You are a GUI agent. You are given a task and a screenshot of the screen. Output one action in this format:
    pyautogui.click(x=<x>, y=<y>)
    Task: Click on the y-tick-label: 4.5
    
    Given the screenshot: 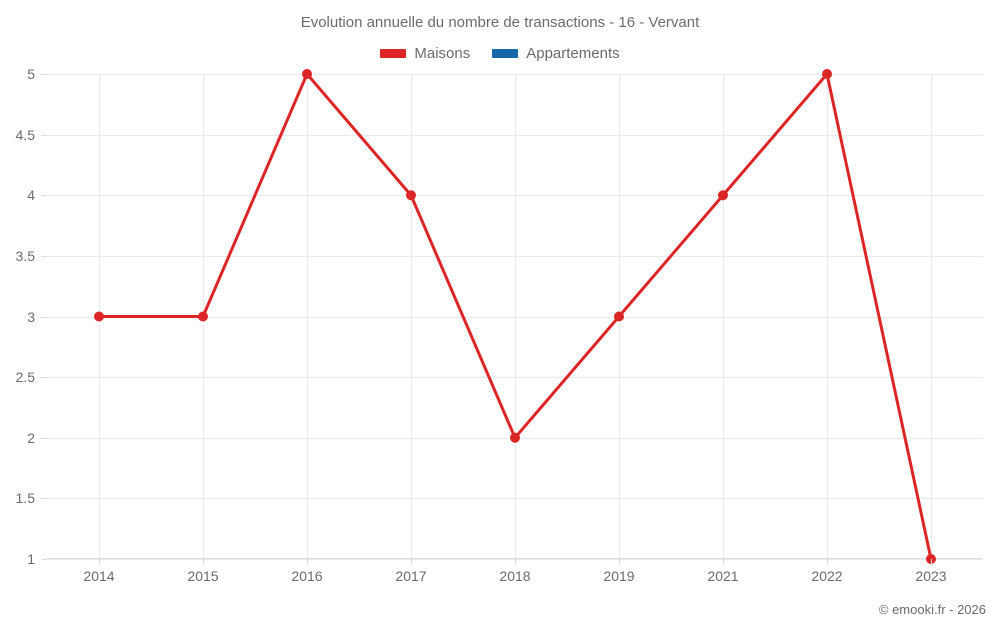 What is the action you would take?
    pyautogui.click(x=25, y=134)
    